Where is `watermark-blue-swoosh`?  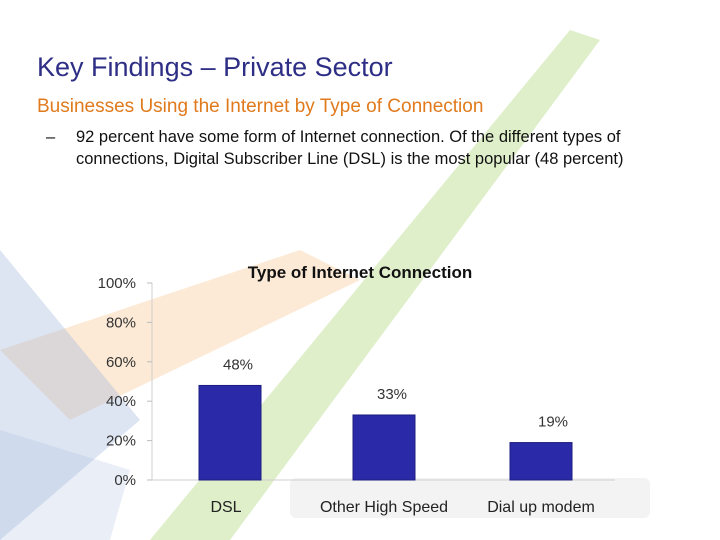 watermark-blue-swoosh is located at coordinates (70, 395).